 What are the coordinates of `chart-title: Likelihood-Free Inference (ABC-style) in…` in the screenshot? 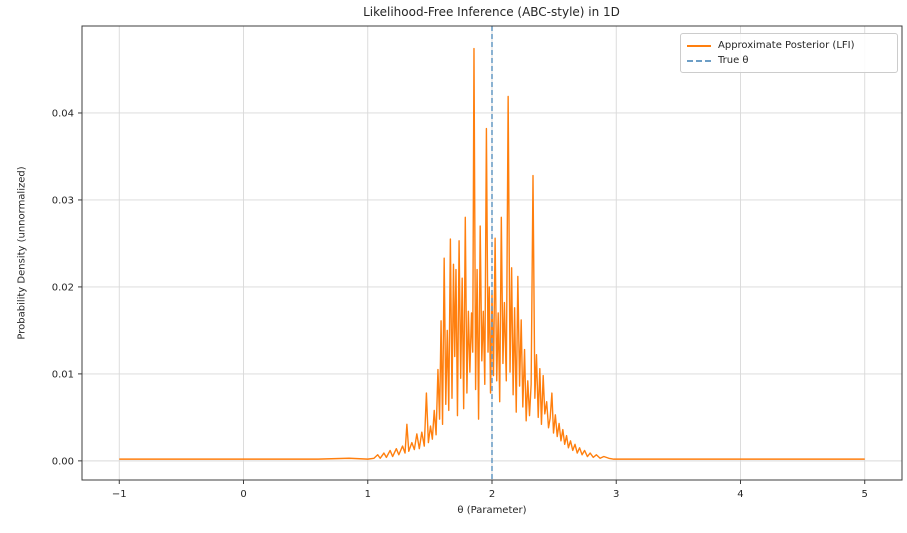 It's located at (453, 12).